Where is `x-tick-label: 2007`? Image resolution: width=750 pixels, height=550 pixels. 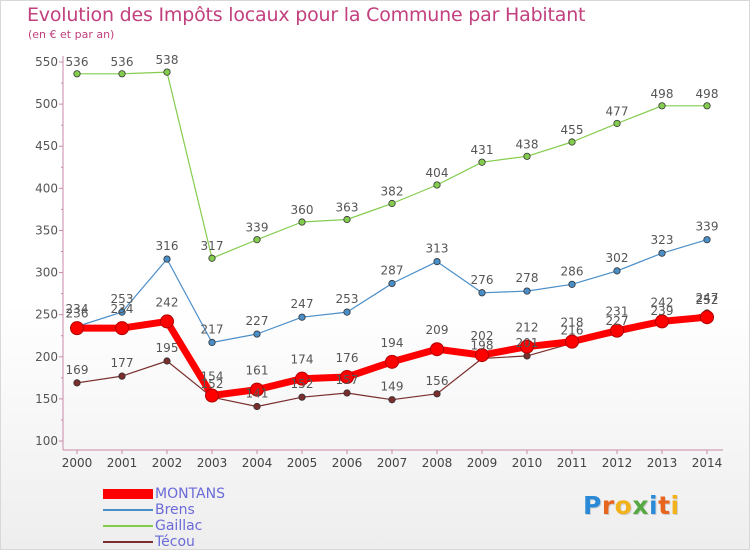
x-tick-label: 2007 is located at coordinates (392, 463).